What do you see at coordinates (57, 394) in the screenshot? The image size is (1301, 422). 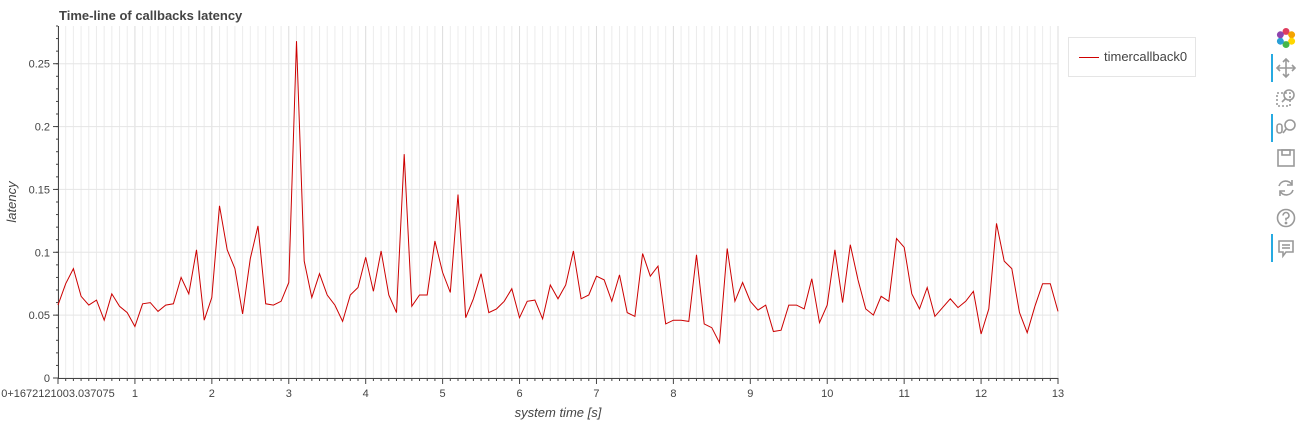 I see `x-axis-offset-label: 0+1672121003.037075` at bounding box center [57, 394].